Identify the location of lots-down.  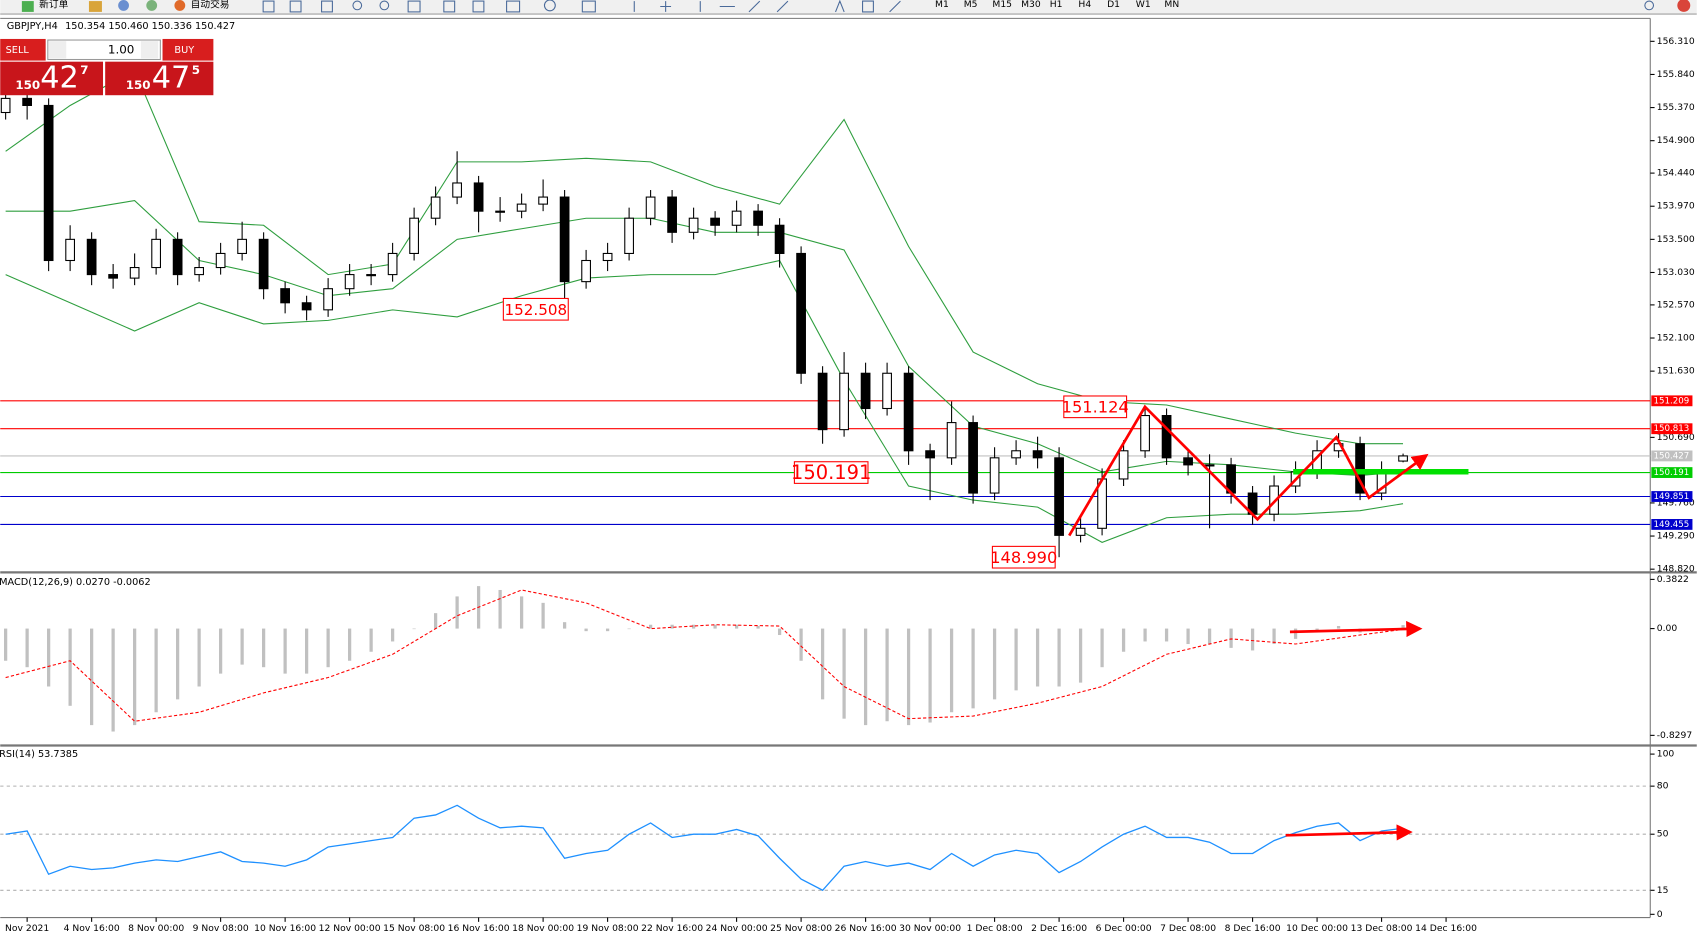
(57, 50).